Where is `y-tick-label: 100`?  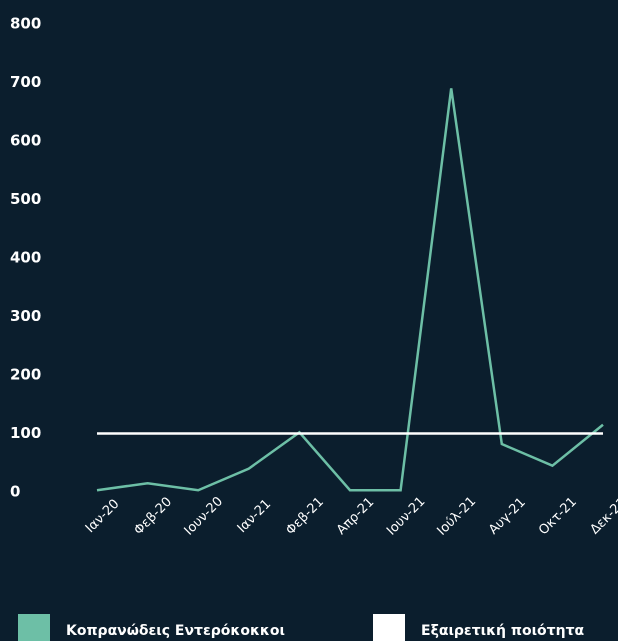
y-tick-label: 100 is located at coordinates (25, 433).